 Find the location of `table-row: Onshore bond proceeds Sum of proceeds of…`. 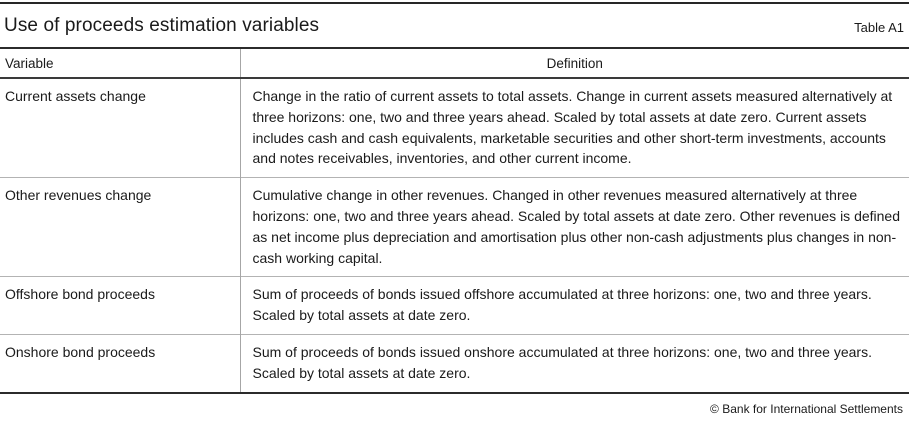

table-row: Onshore bond proceeds Sum of proceeds of… is located at coordinates (454, 363).